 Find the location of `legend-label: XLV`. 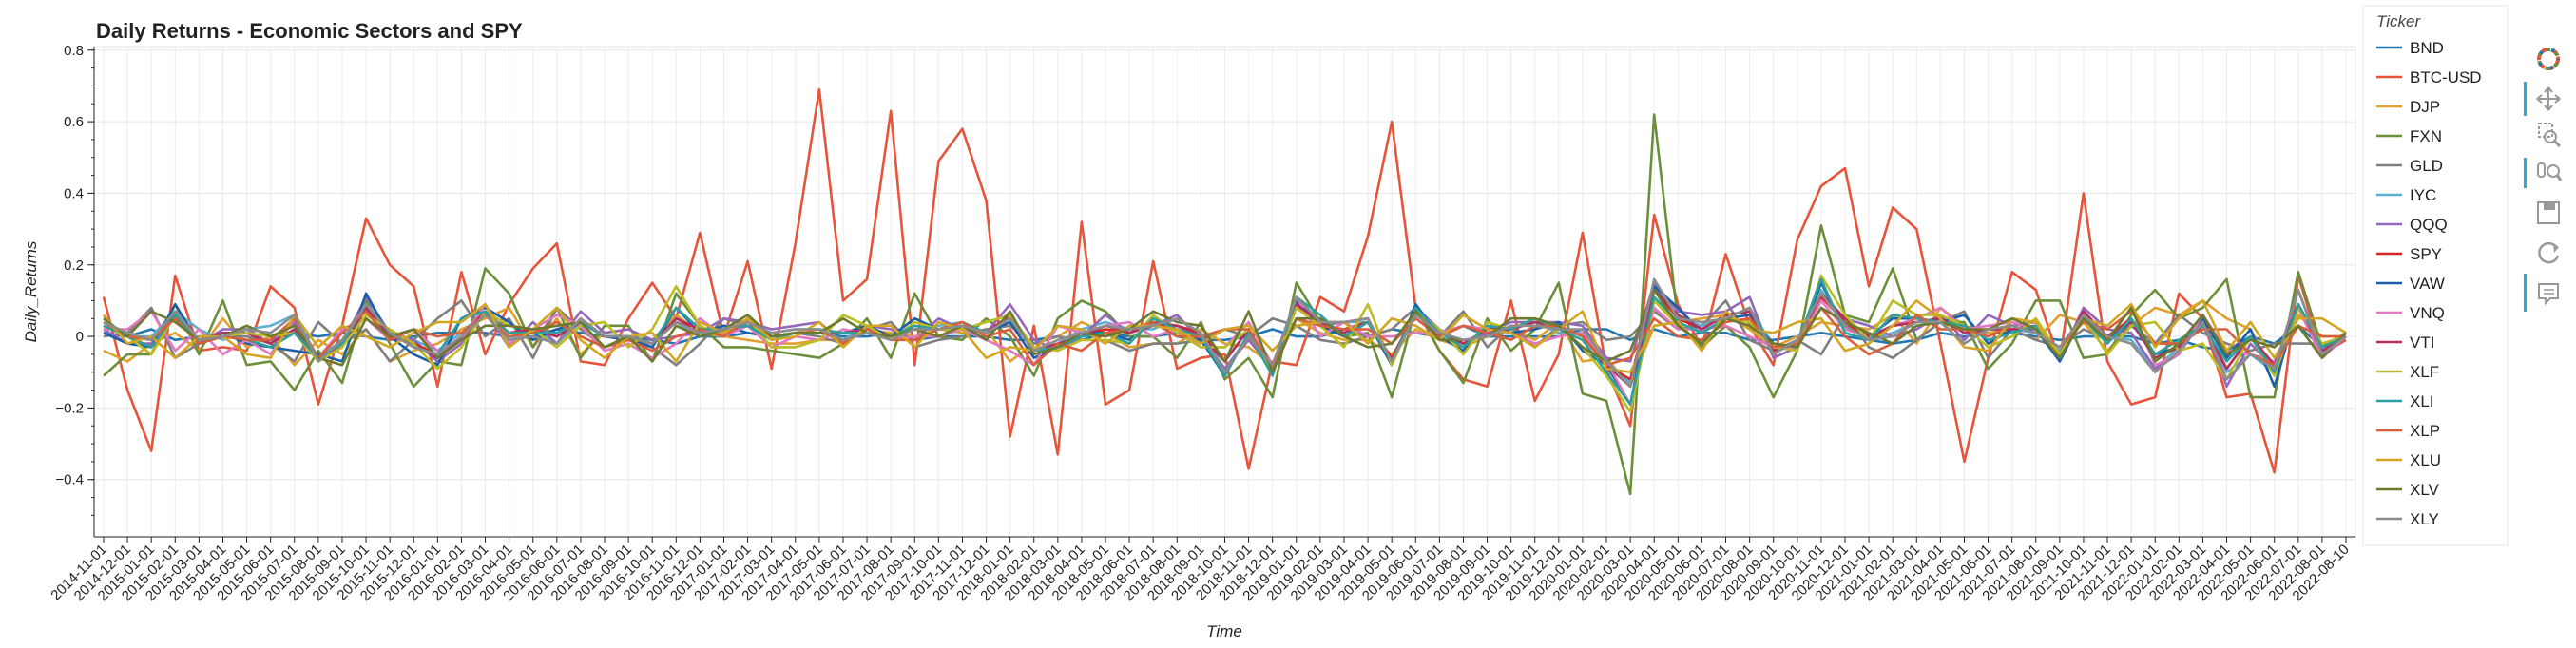

legend-label: XLV is located at coordinates (2425, 490).